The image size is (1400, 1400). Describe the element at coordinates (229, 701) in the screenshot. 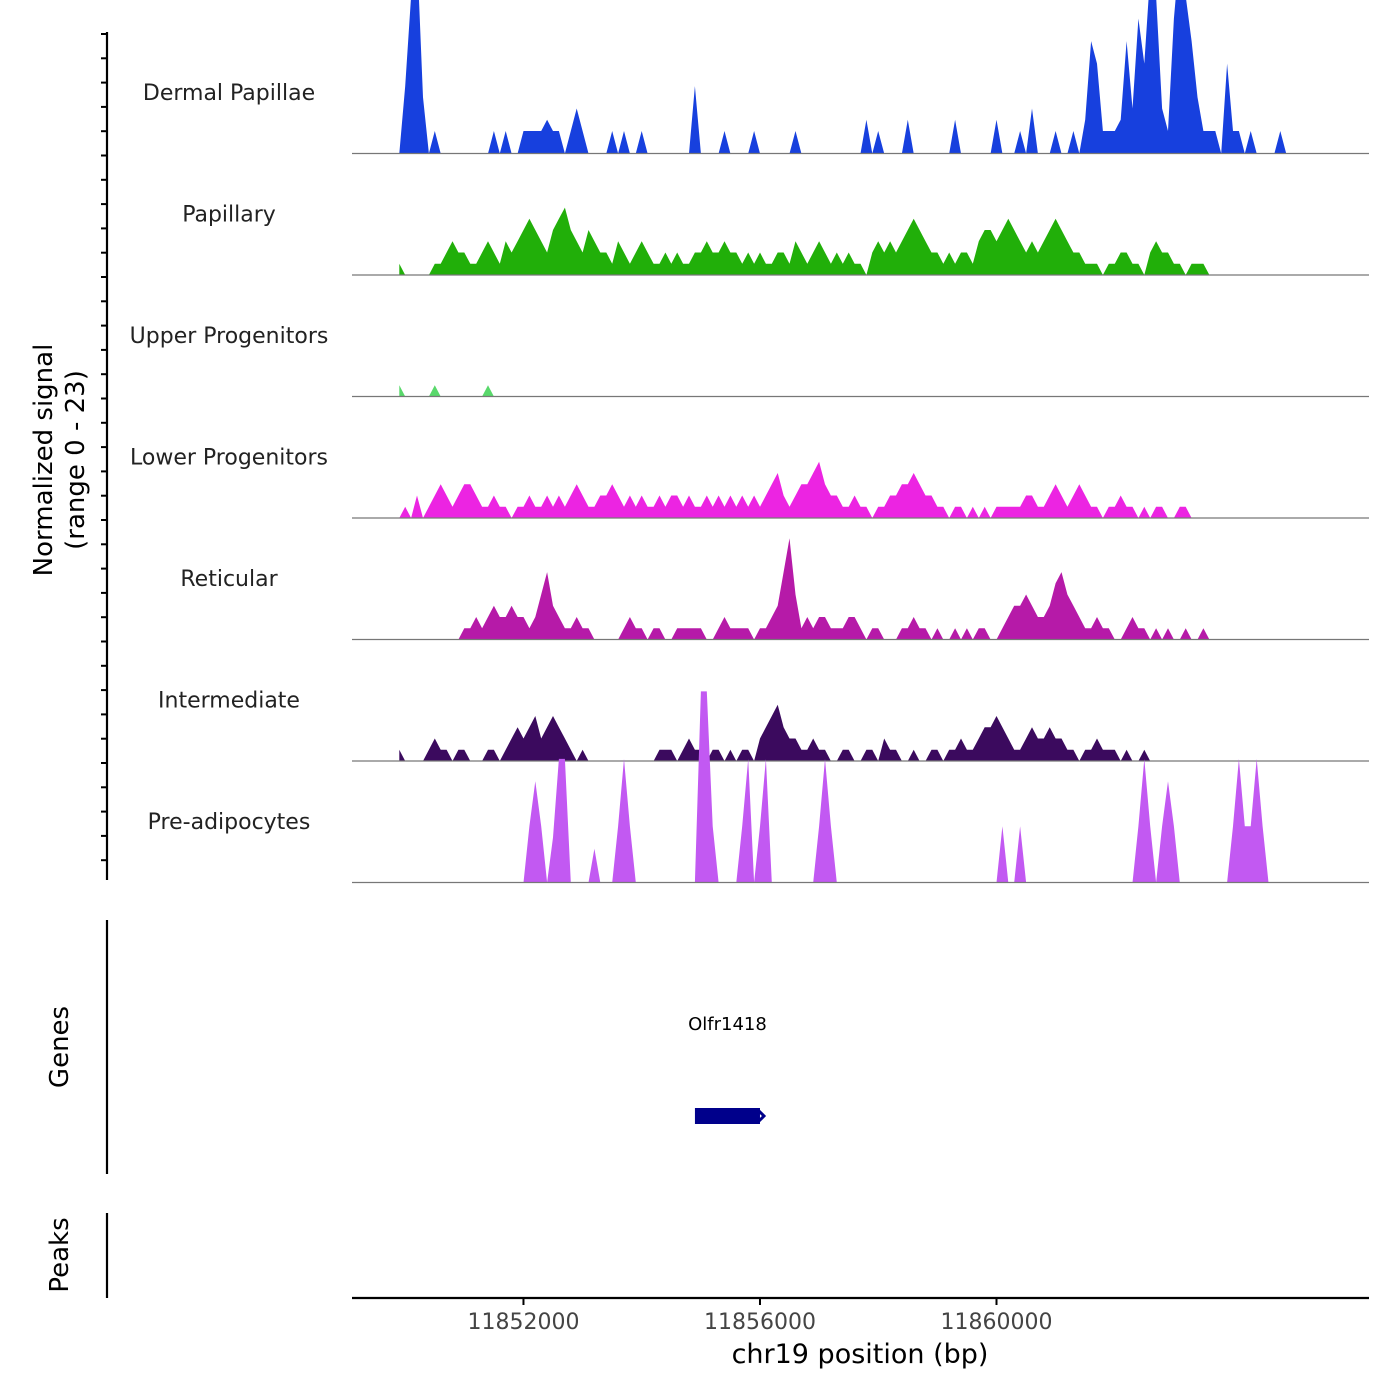

I see `track-label: Intermediate` at that location.